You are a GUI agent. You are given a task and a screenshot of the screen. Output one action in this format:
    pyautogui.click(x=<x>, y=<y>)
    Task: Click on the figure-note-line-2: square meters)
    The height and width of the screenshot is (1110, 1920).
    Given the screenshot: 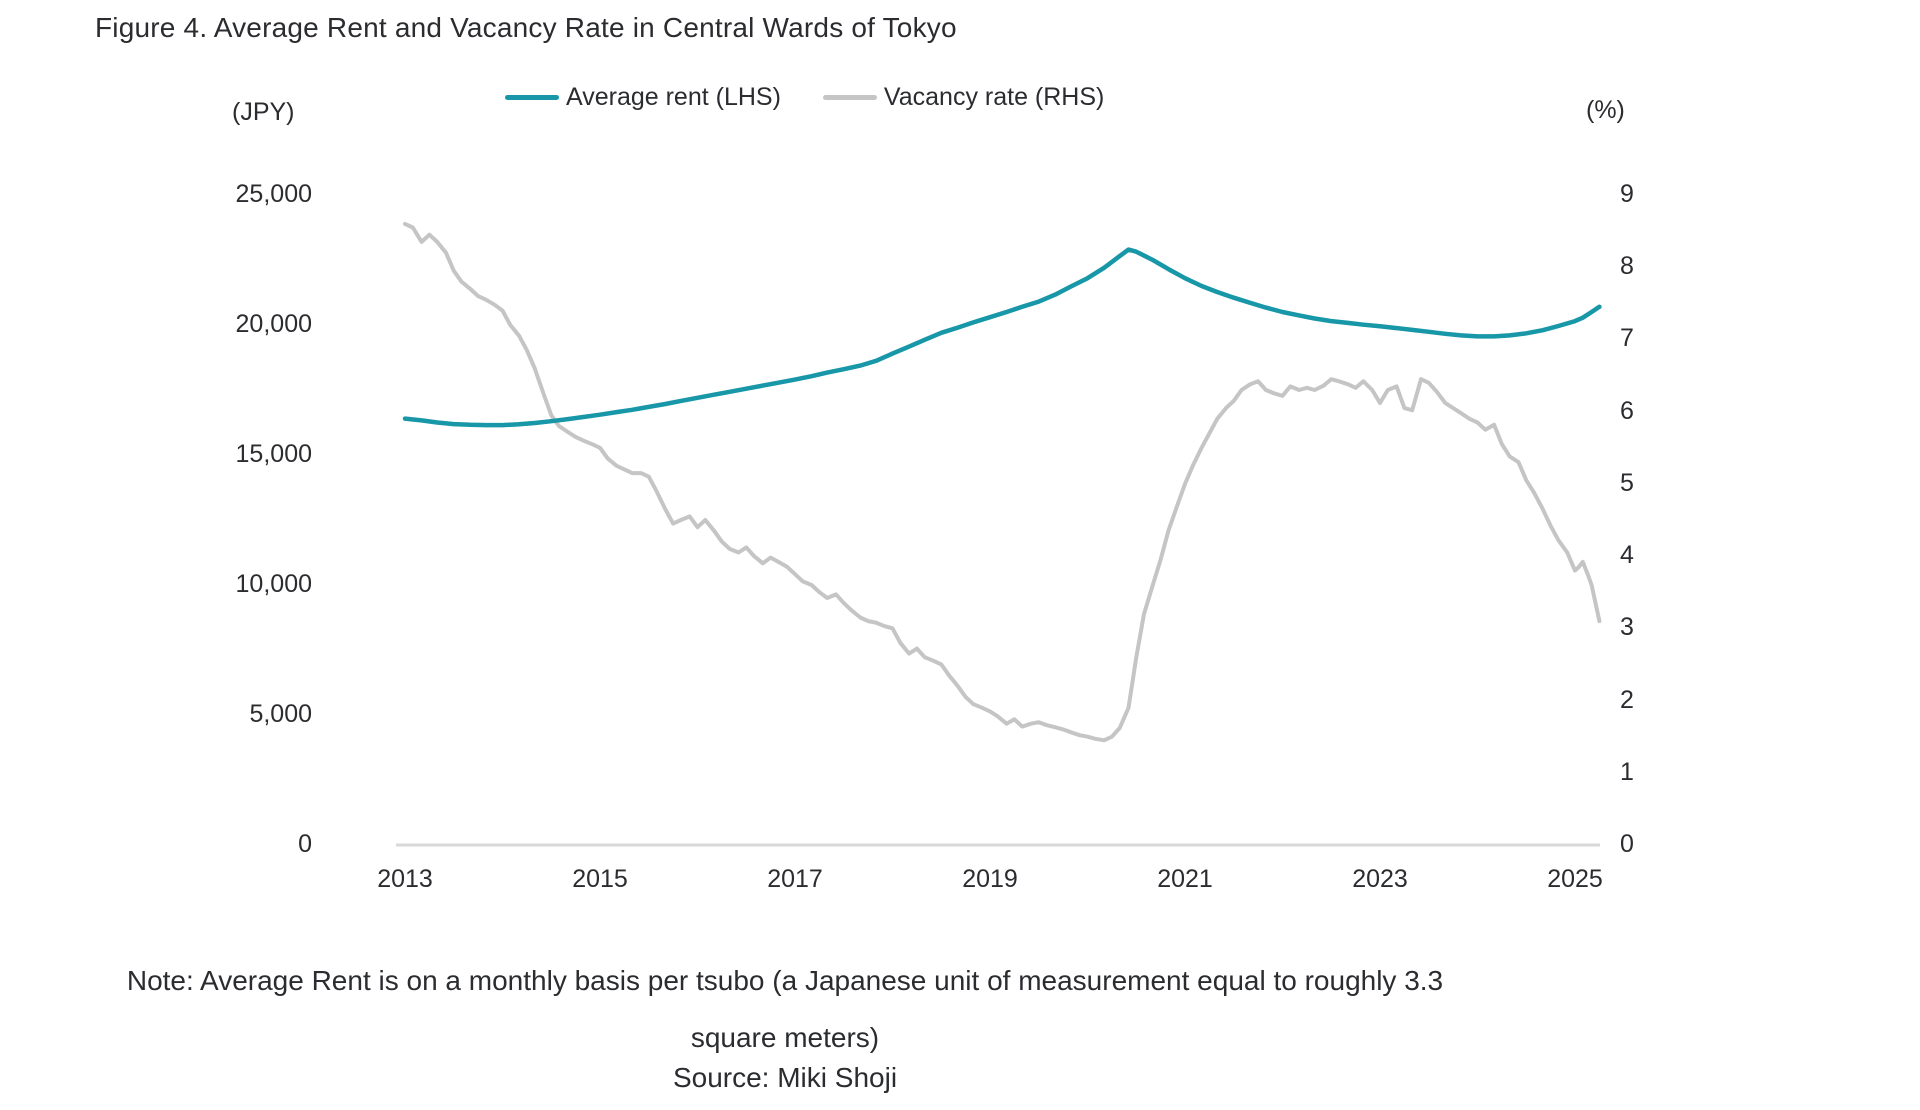 What is the action you would take?
    pyautogui.click(x=785, y=1037)
    